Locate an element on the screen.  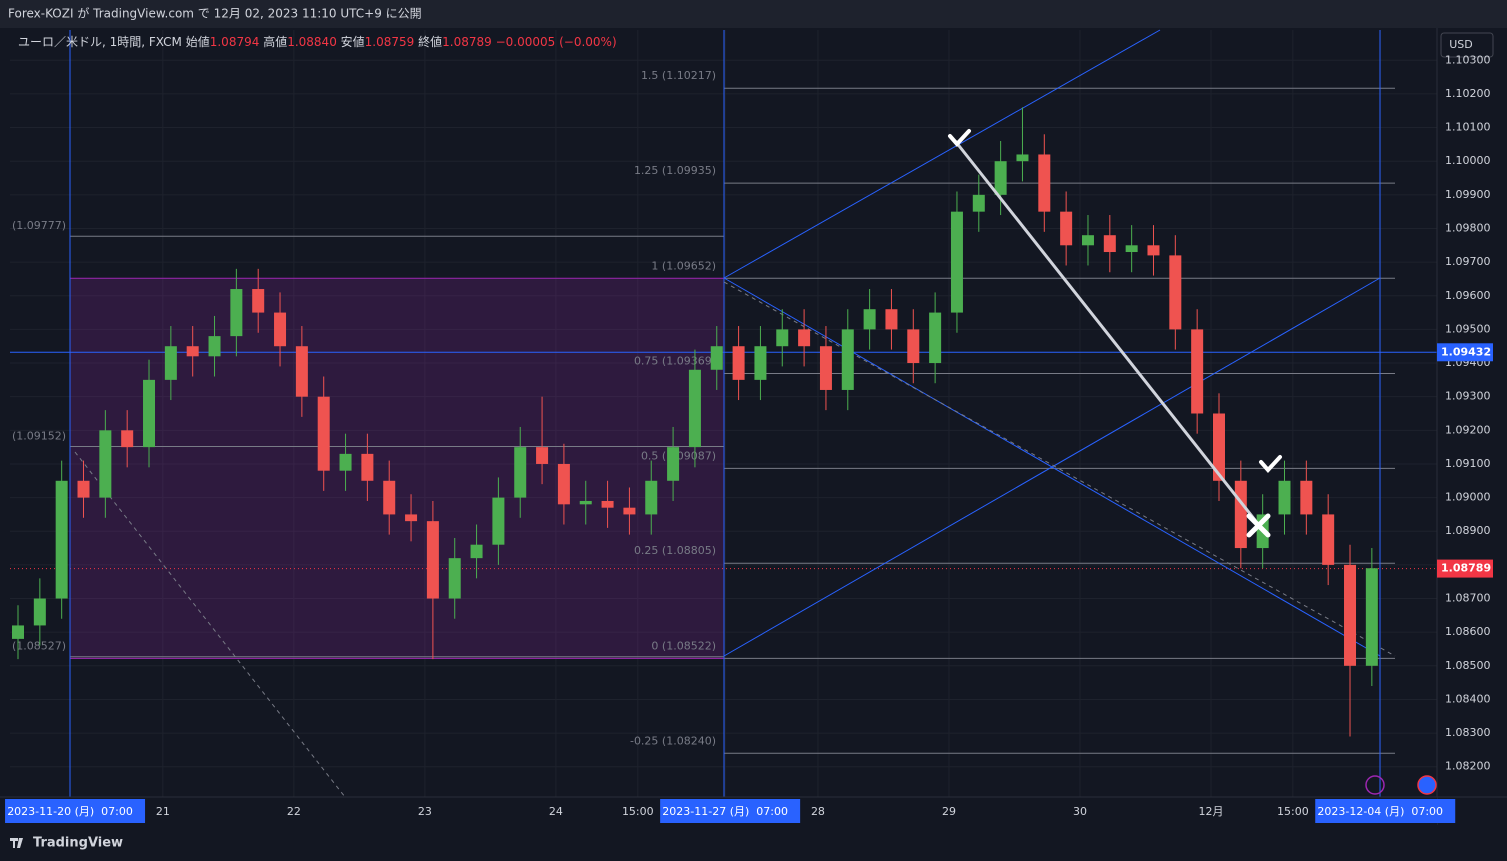
y-tick-label: 1.10100 is located at coordinates (1468, 127).